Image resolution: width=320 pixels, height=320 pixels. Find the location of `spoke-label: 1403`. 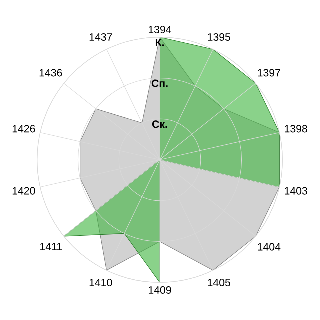

spoke-label: 1403 is located at coordinates (296, 191).